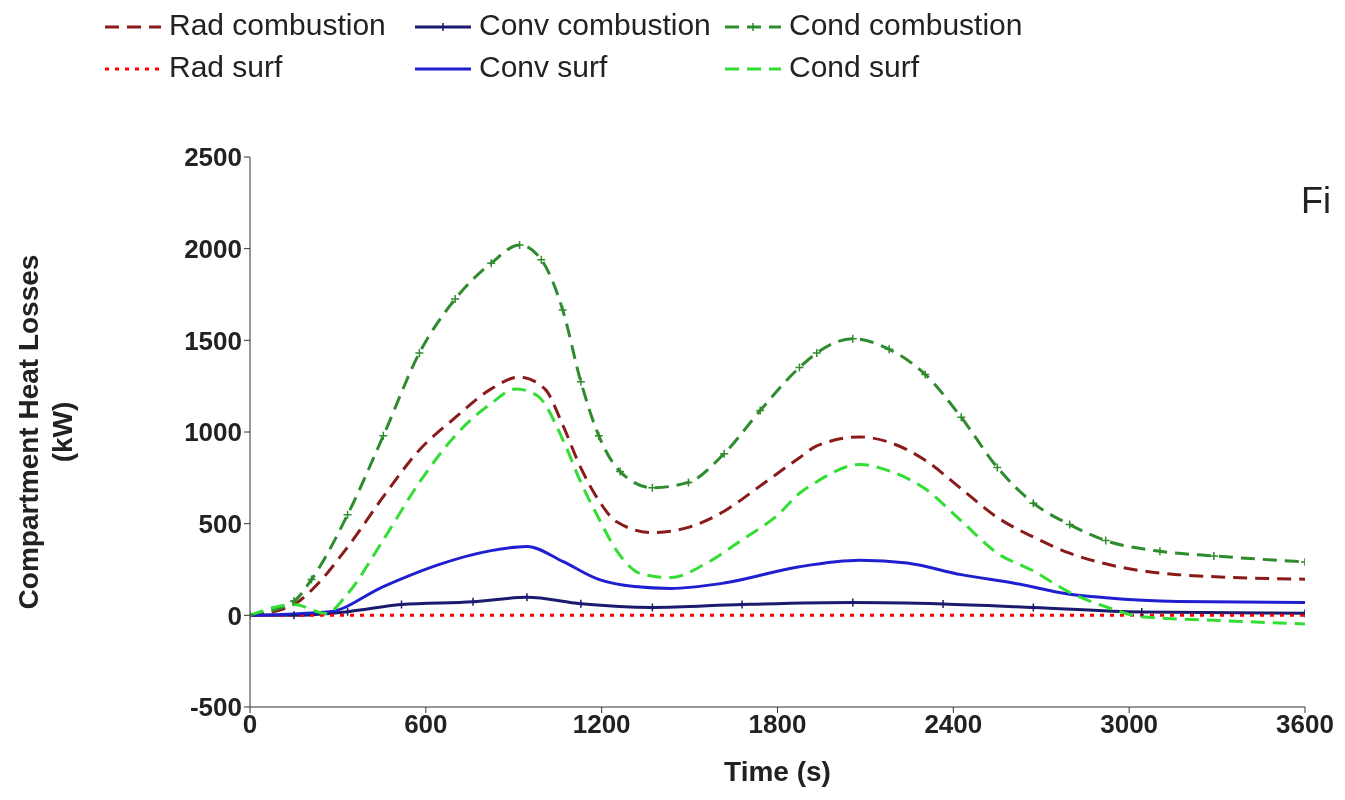 This screenshot has width=1345, height=800. I want to click on legend-label: Rad surf, so click(226, 67).